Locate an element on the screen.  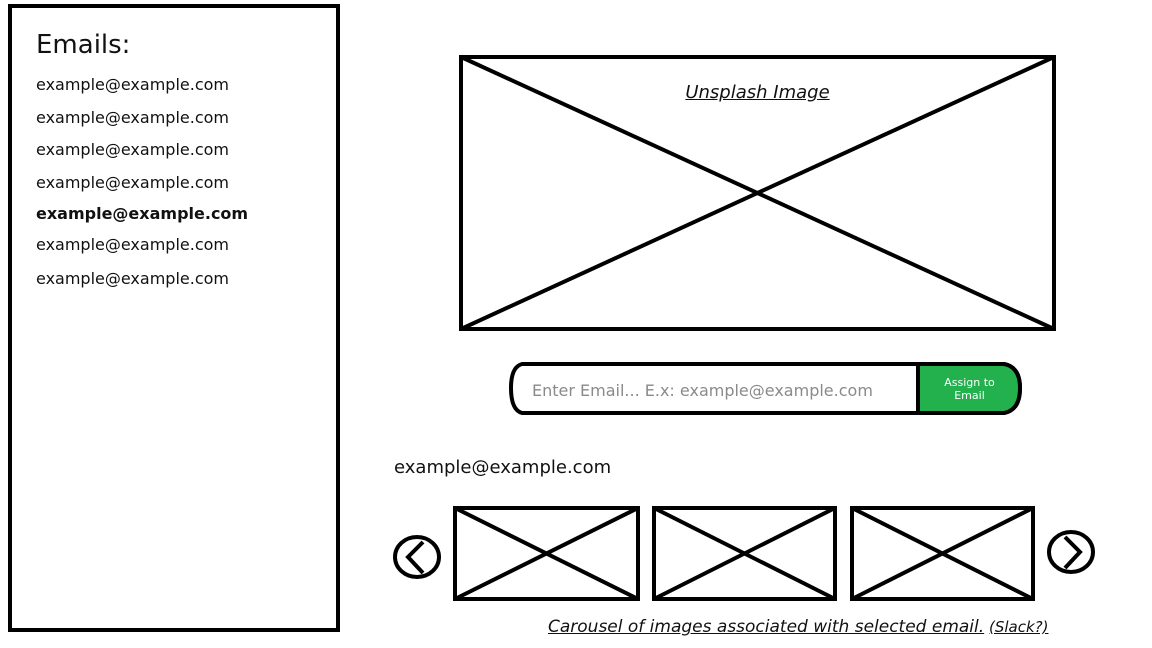
carousel-next-button is located at coordinates (1071, 552).